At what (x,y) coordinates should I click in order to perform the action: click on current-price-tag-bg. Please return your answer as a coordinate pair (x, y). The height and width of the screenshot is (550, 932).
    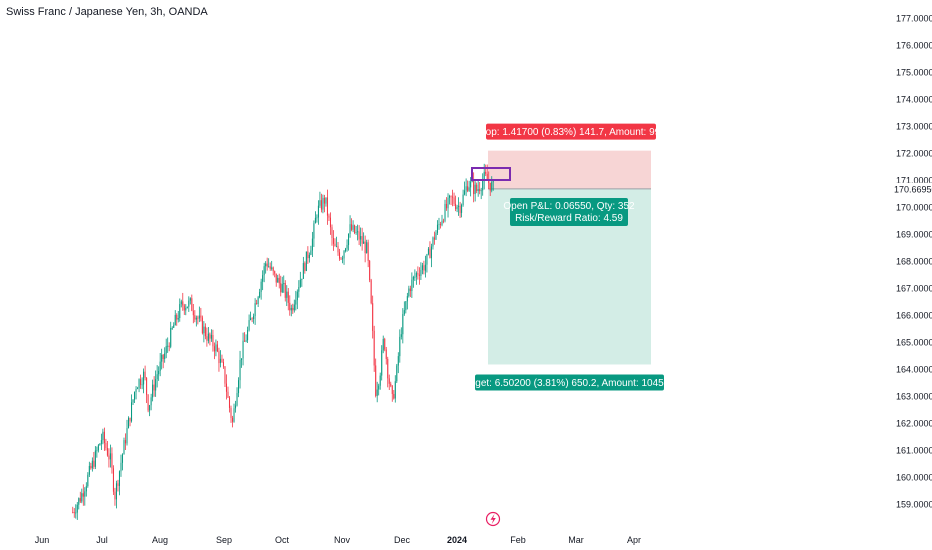
    Looking at the image, I should click on (911, 188).